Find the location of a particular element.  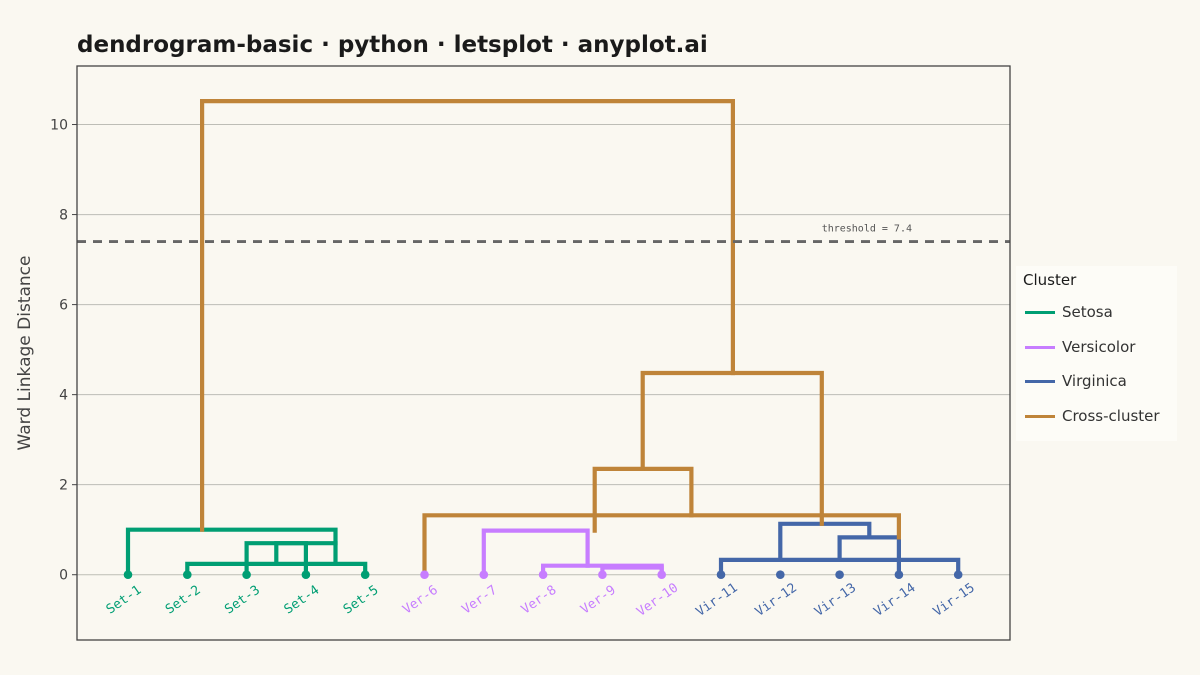

y-tick-label: 10 is located at coordinates (59, 126).